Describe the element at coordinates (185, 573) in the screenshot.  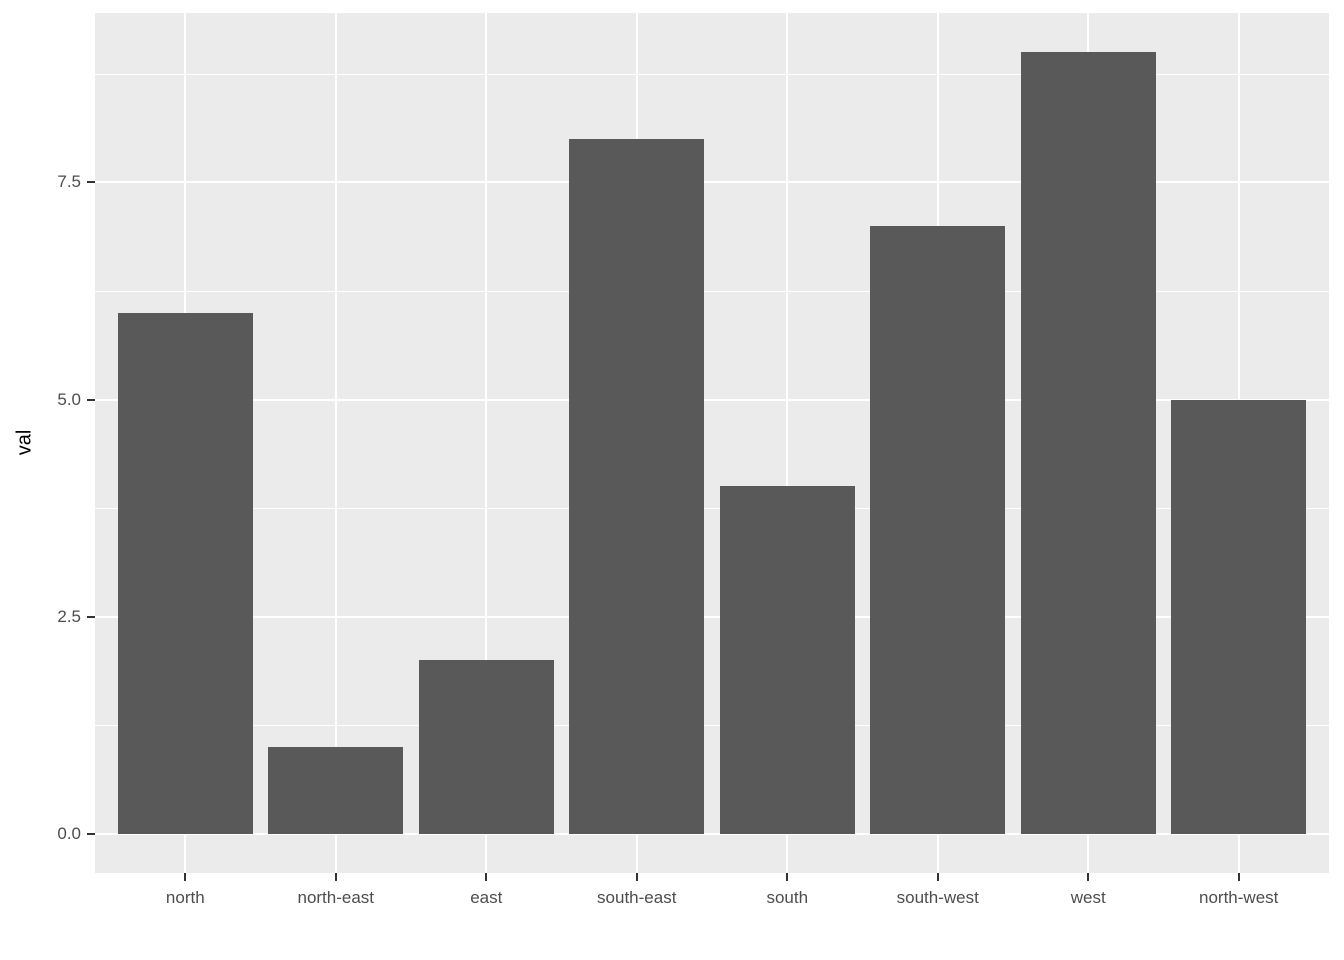
I see `bar-north` at that location.